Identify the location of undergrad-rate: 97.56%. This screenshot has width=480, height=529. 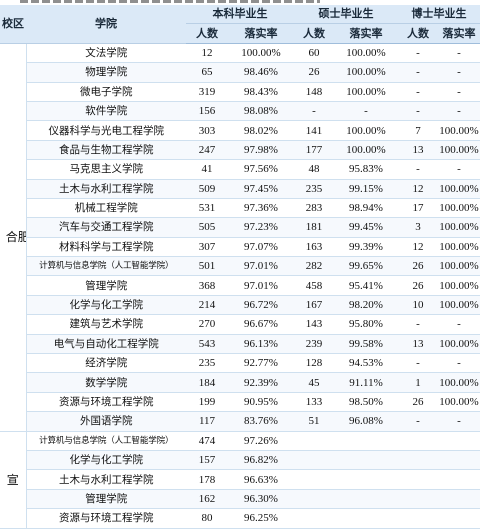
(261, 169).